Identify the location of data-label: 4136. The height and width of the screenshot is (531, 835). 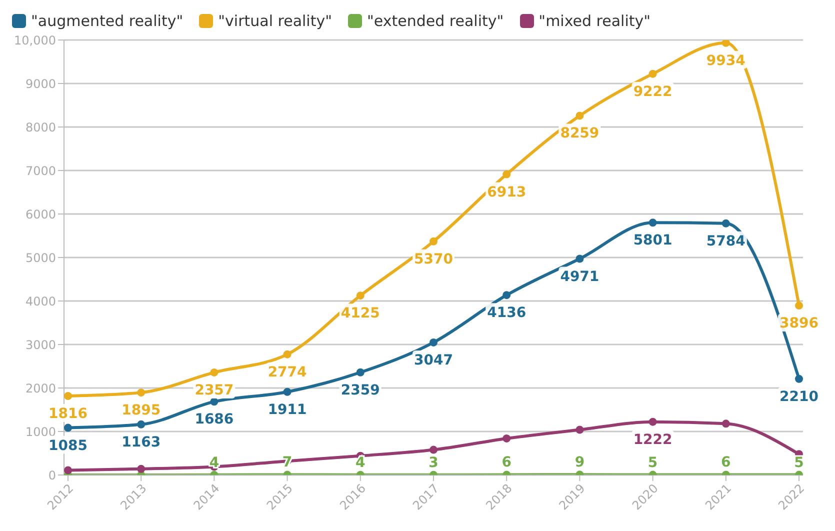
(506, 313).